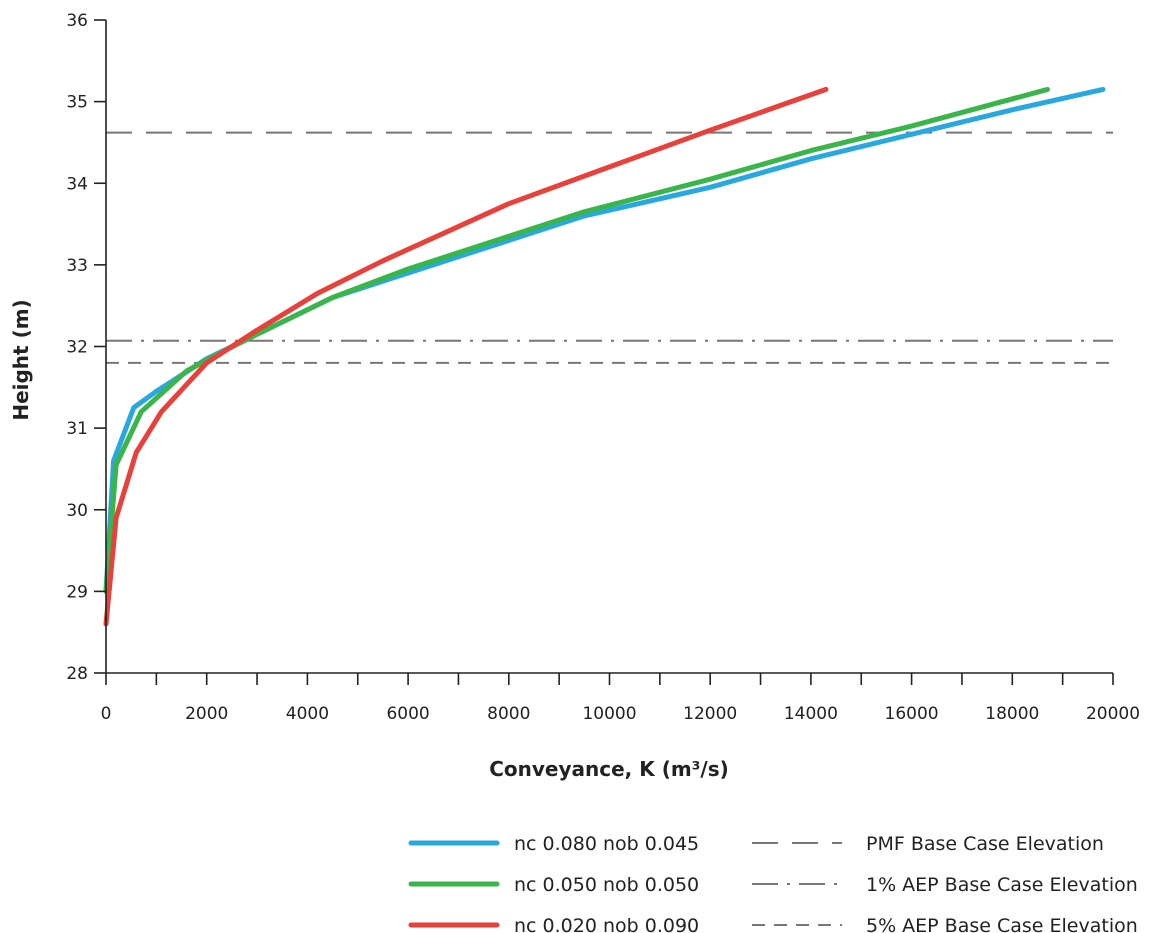  I want to click on x-tick-label: 14000, so click(811, 714).